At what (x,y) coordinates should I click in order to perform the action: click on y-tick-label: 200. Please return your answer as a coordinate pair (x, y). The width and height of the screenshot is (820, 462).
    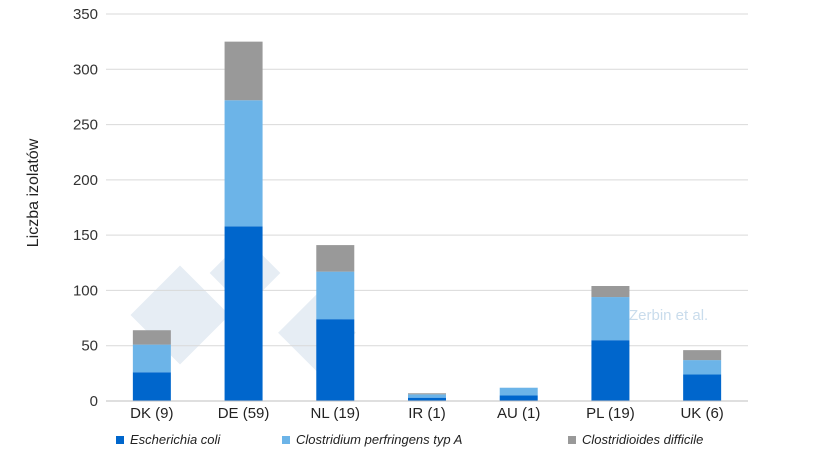
    Looking at the image, I should click on (85, 180).